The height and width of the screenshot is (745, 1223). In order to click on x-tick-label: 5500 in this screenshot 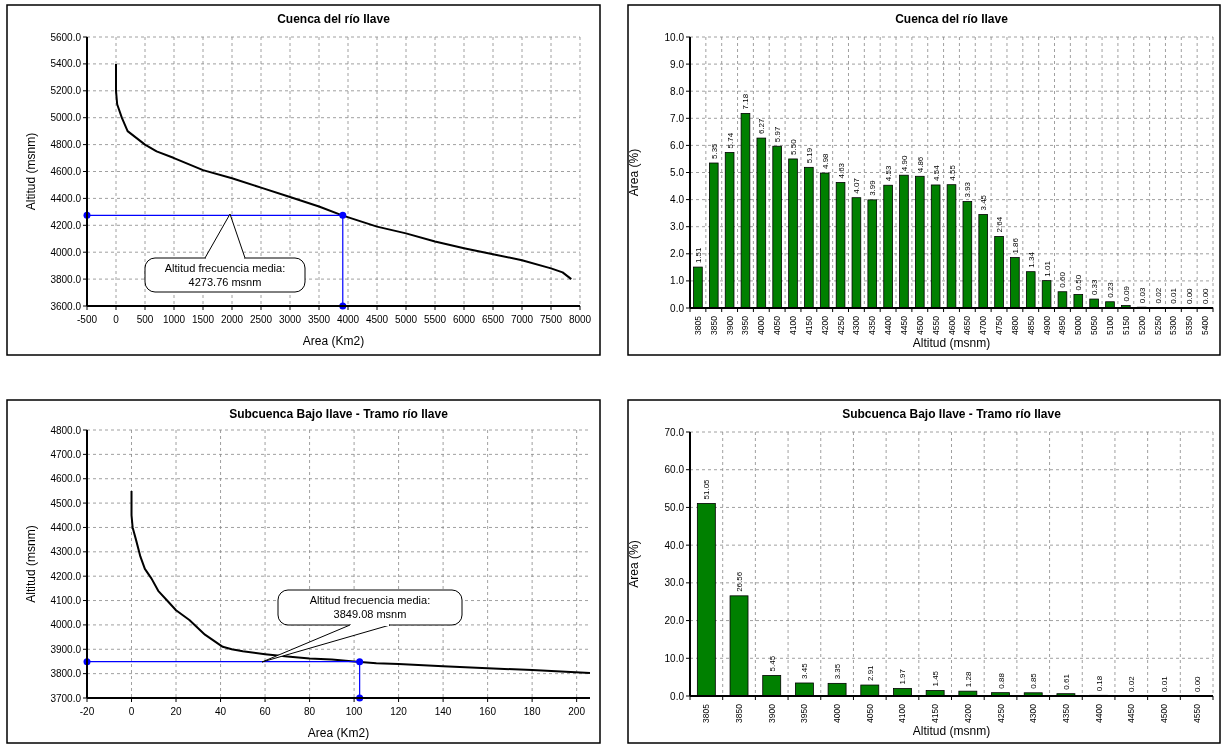, I will do `click(435, 319)`.